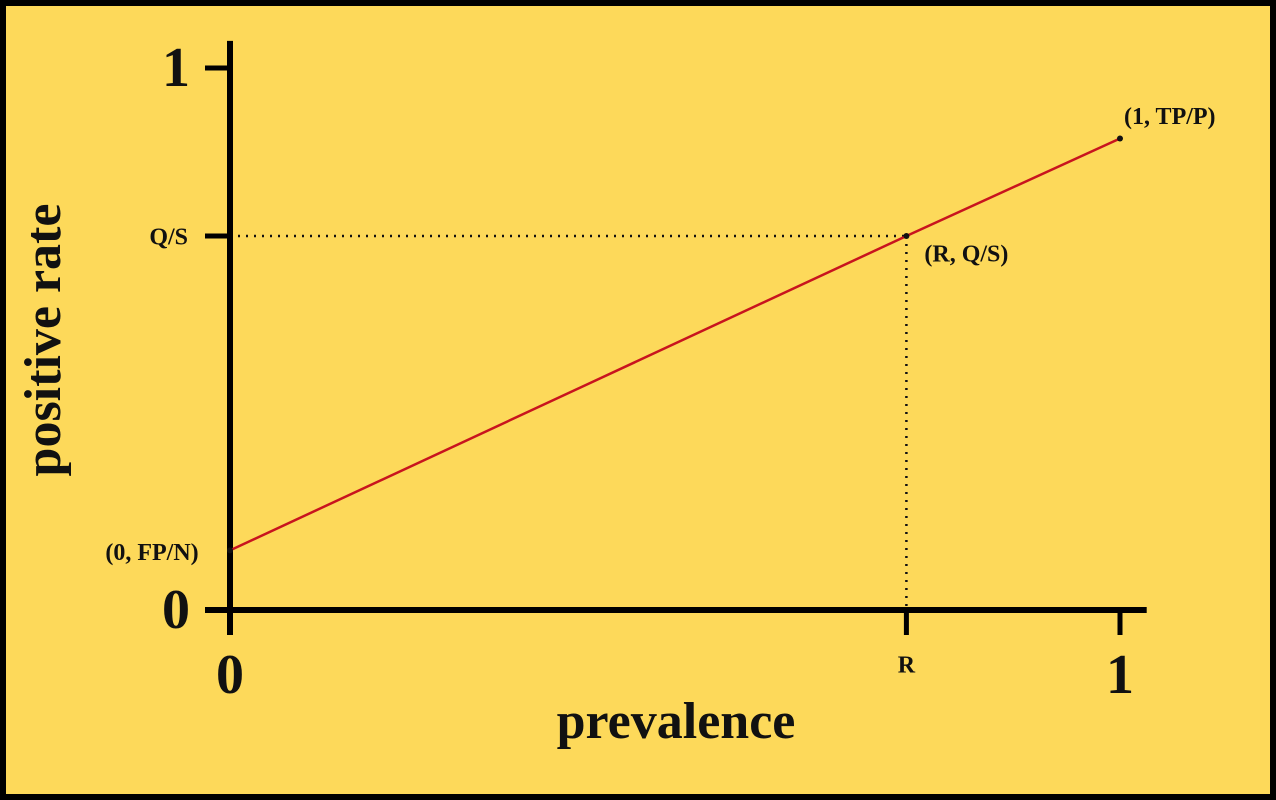  What do you see at coordinates (151, 553) in the screenshot?
I see `point-label: (0, FP/N)` at bounding box center [151, 553].